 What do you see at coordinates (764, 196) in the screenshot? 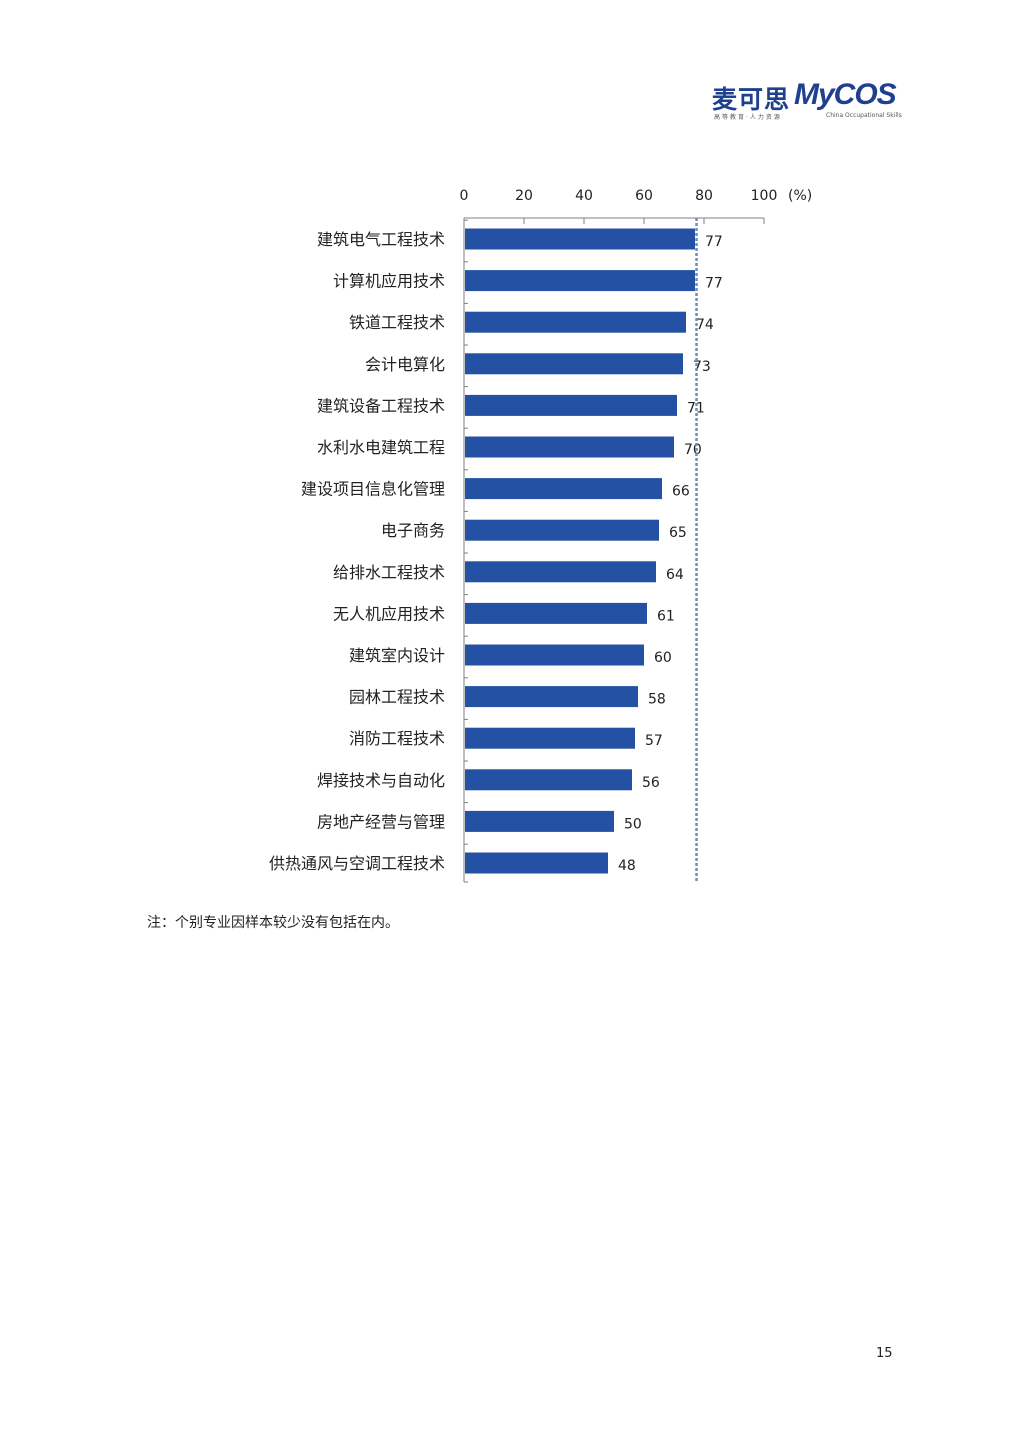
I see `x-tick-label-5: 100` at bounding box center [764, 196].